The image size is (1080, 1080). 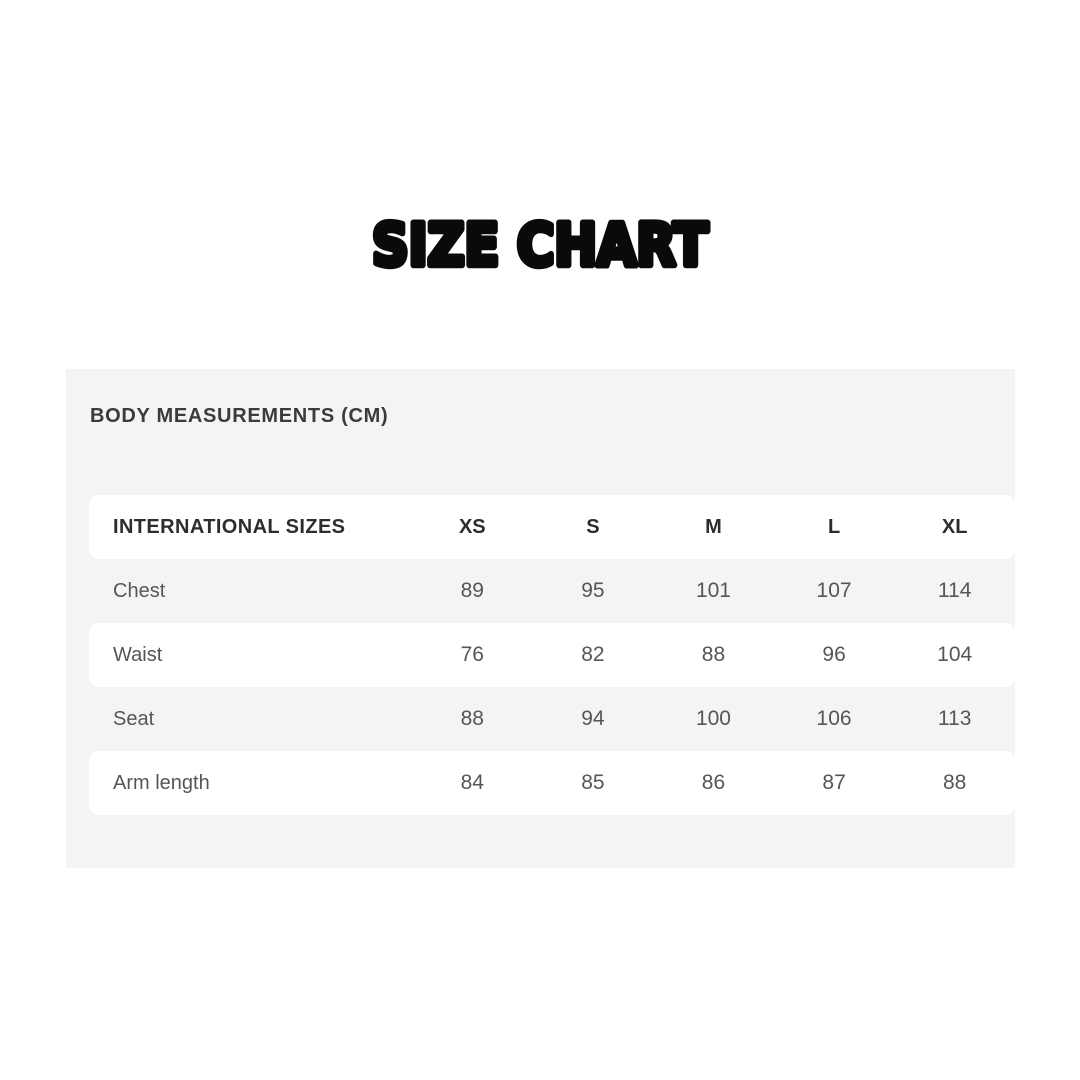 What do you see at coordinates (713, 526) in the screenshot?
I see `column-header-m: M` at bounding box center [713, 526].